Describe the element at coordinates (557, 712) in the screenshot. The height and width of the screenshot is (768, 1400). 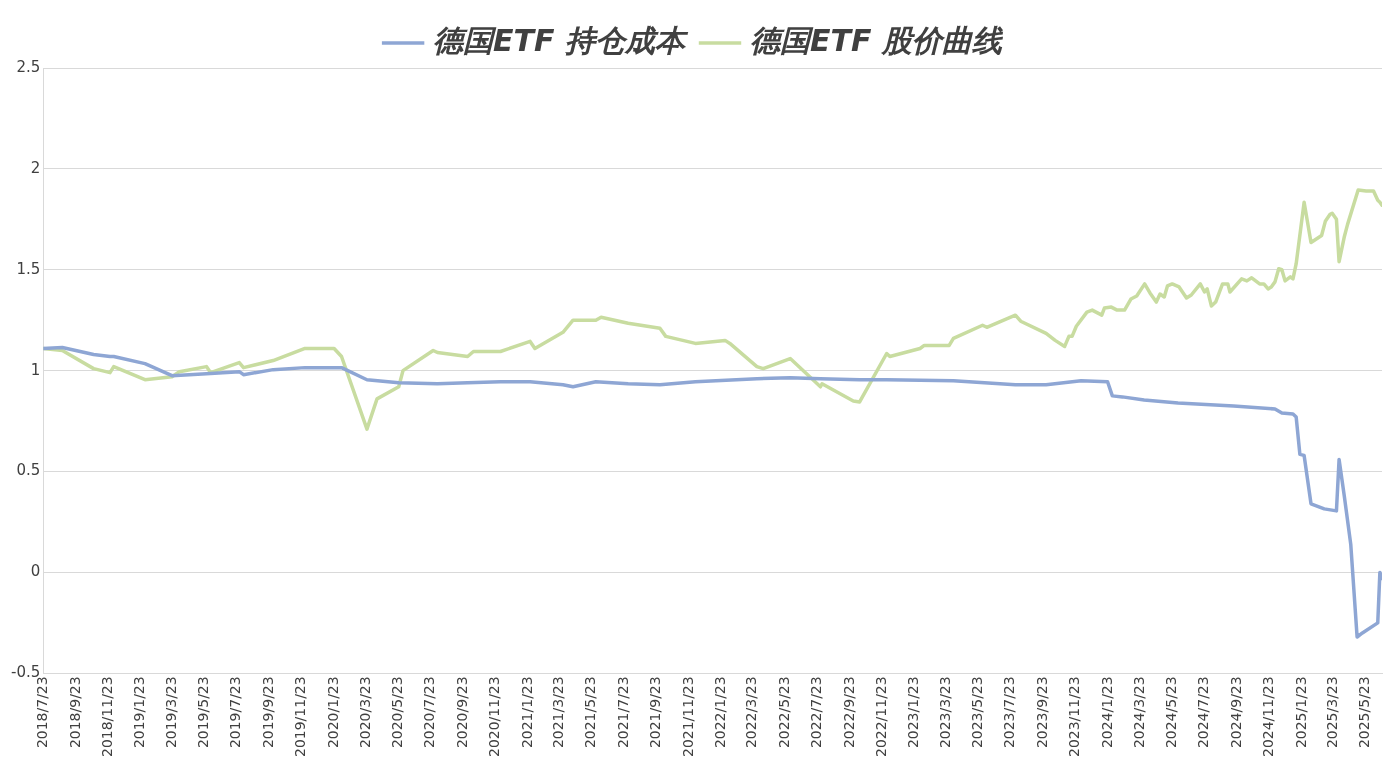
I see `x-tick-label: 2021/3/23` at that location.